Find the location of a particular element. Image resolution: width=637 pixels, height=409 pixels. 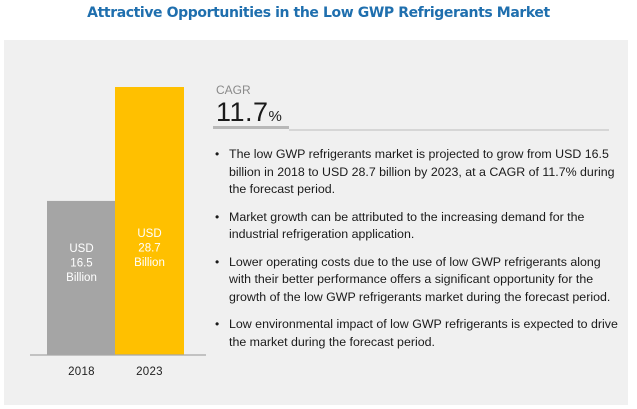

cagr-number: 11.7 is located at coordinates (242, 112).